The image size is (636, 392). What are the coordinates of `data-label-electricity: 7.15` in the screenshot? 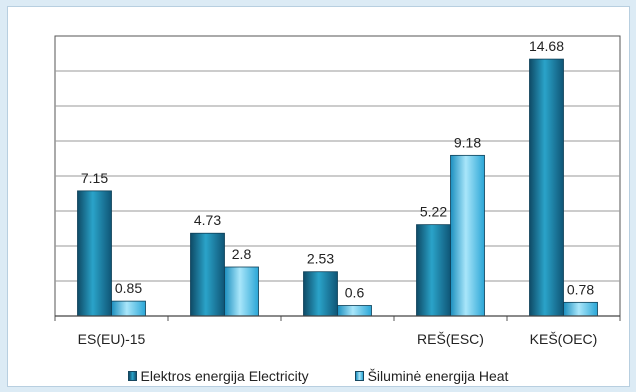 It's located at (94, 178).